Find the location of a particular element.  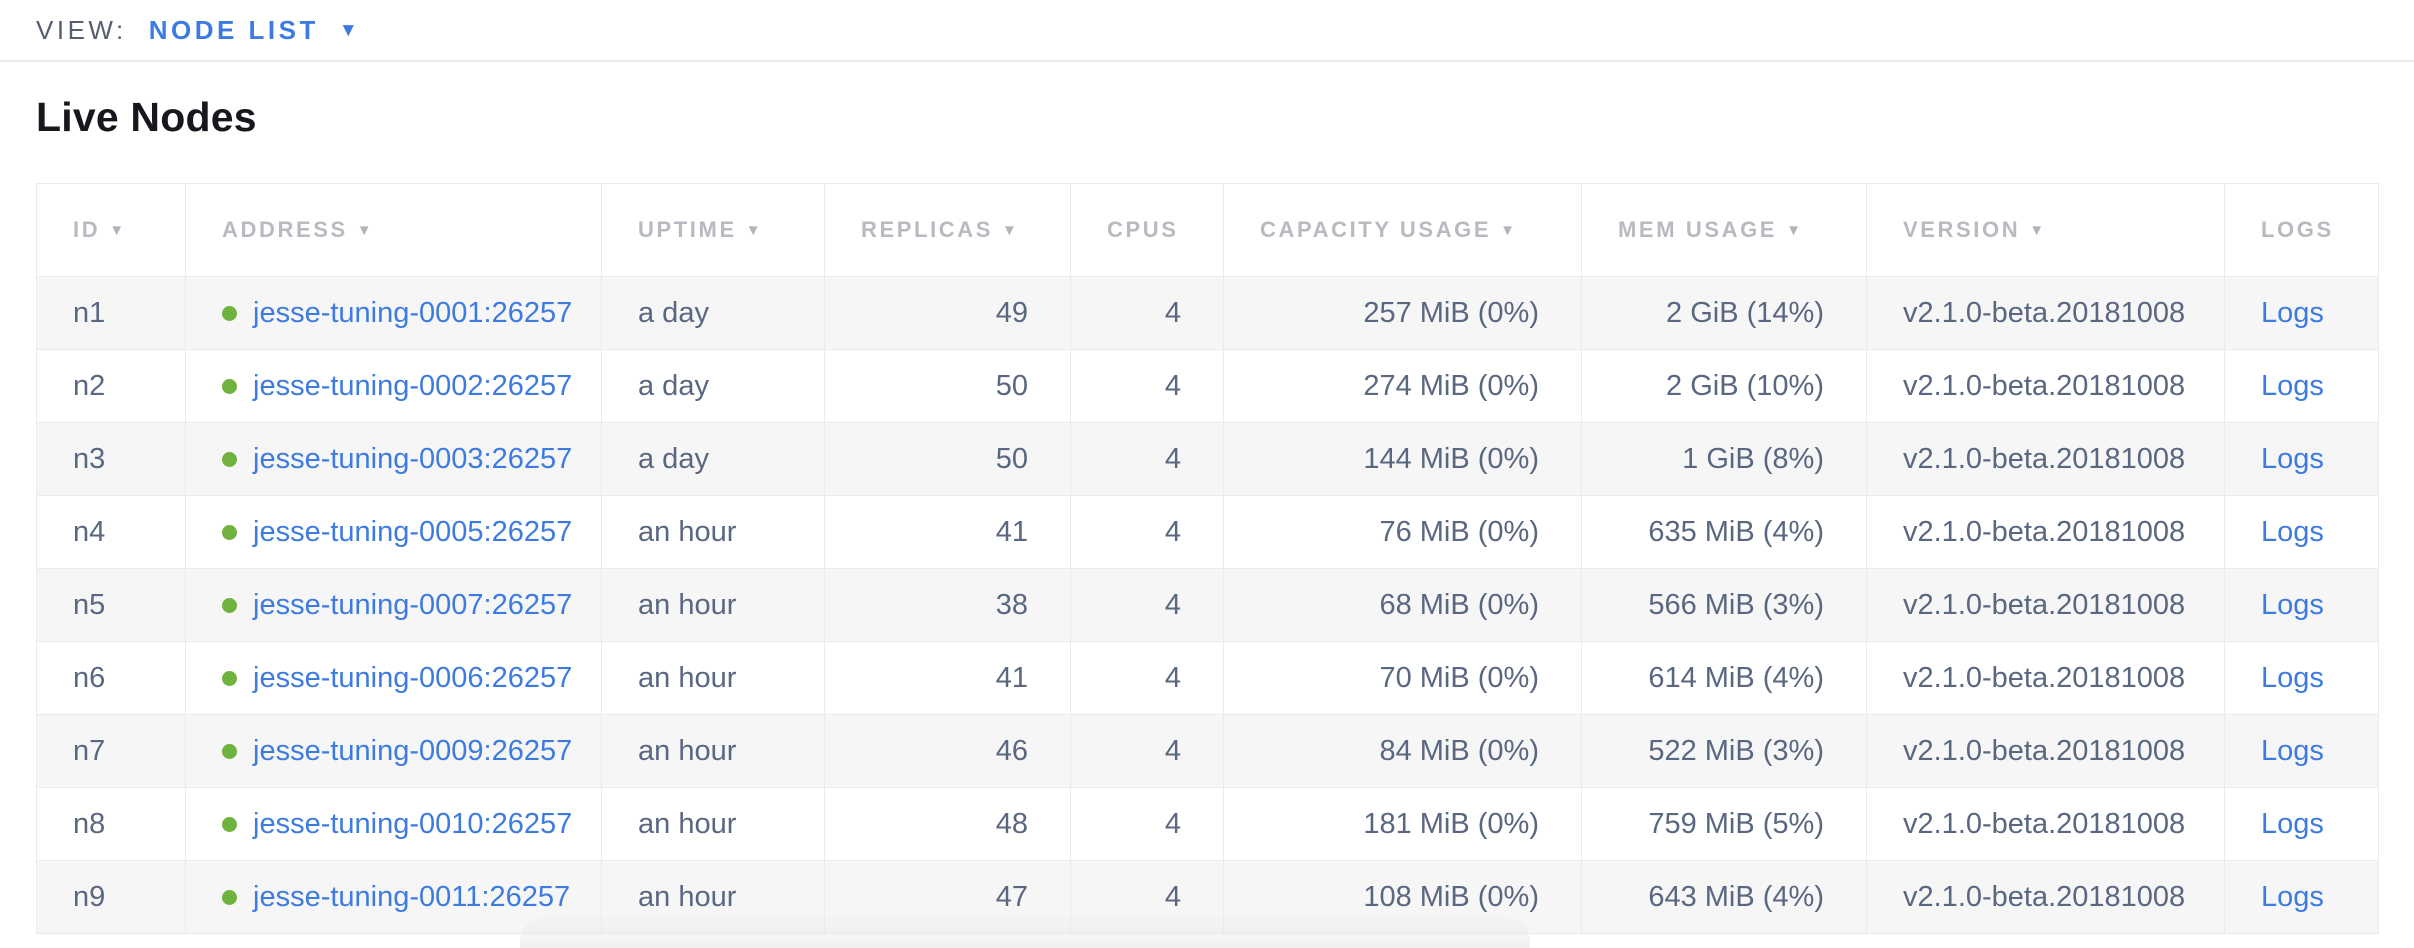

node-address-link: jesse-tuning-0003:26257 is located at coordinates (413, 458).